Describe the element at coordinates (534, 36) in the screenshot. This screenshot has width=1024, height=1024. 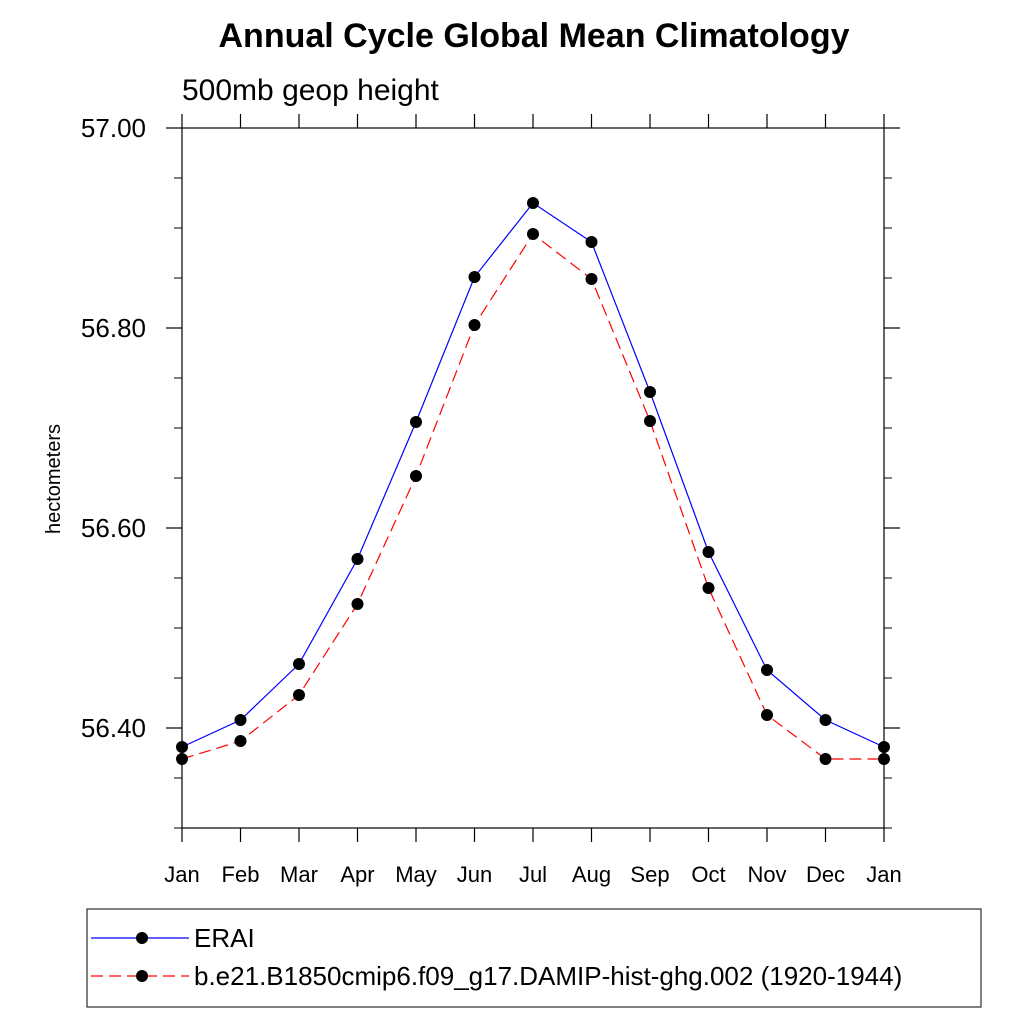
I see `chart-title: Annual Cycle Global Mean Climatology` at that location.